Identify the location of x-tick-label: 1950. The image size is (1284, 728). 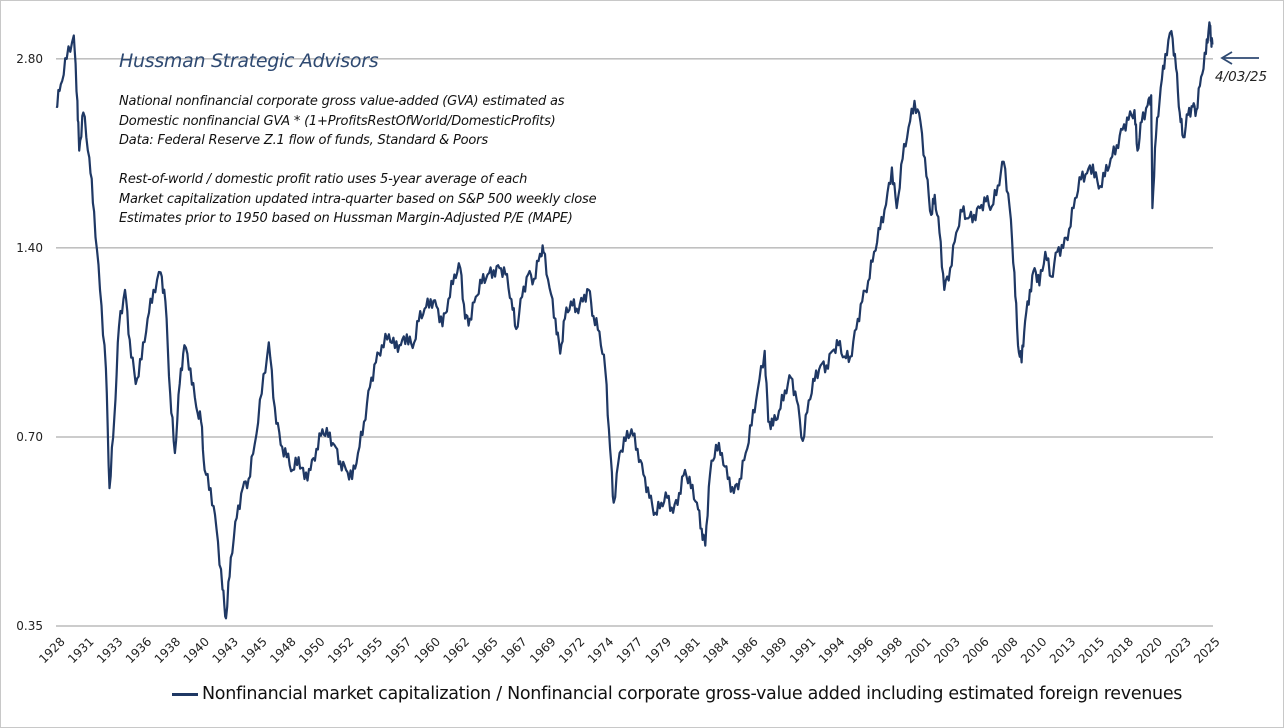
(311, 650).